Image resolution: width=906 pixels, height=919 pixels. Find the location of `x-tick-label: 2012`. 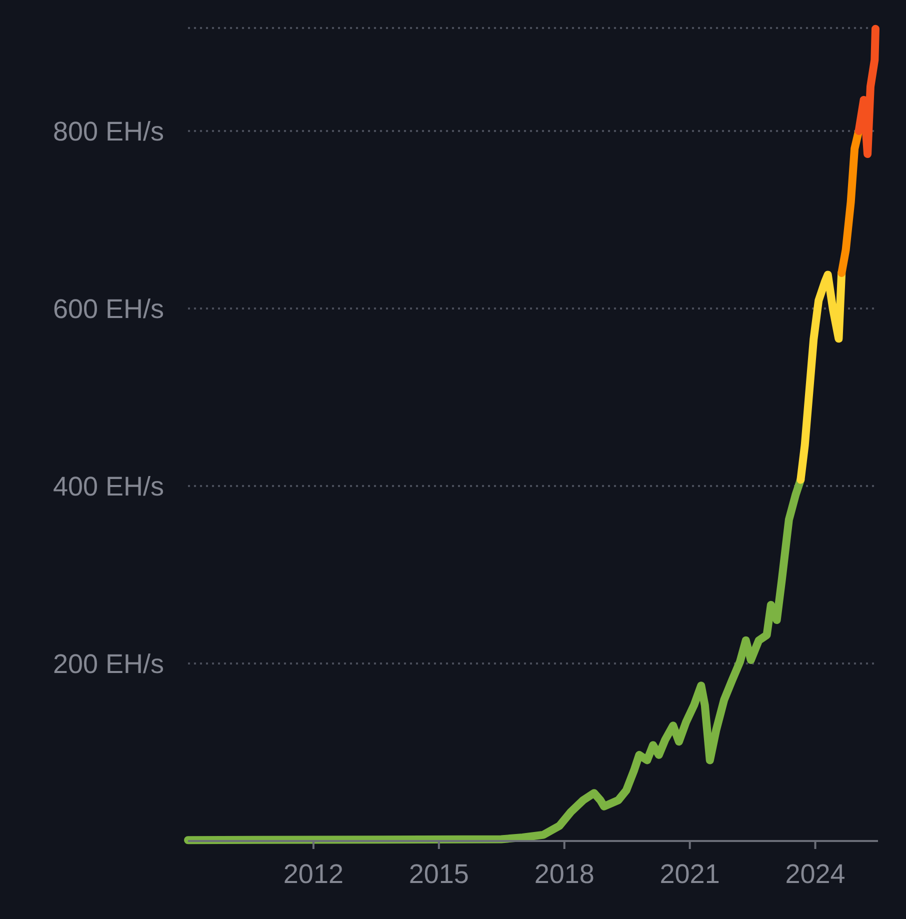

x-tick-label: 2012 is located at coordinates (313, 874).